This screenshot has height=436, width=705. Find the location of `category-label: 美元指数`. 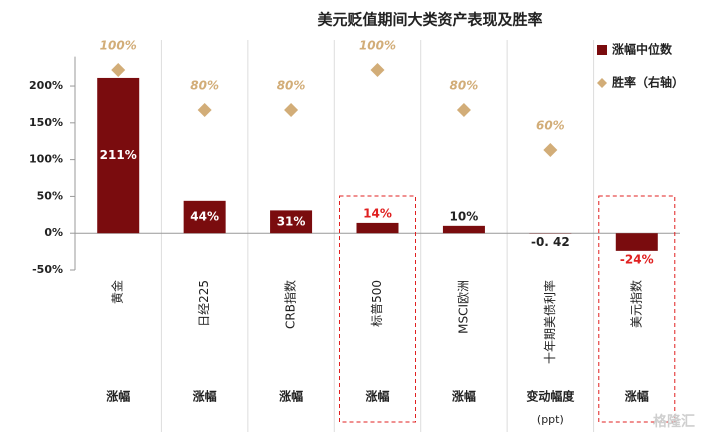

category-label: 美元指数 is located at coordinates (635, 304).